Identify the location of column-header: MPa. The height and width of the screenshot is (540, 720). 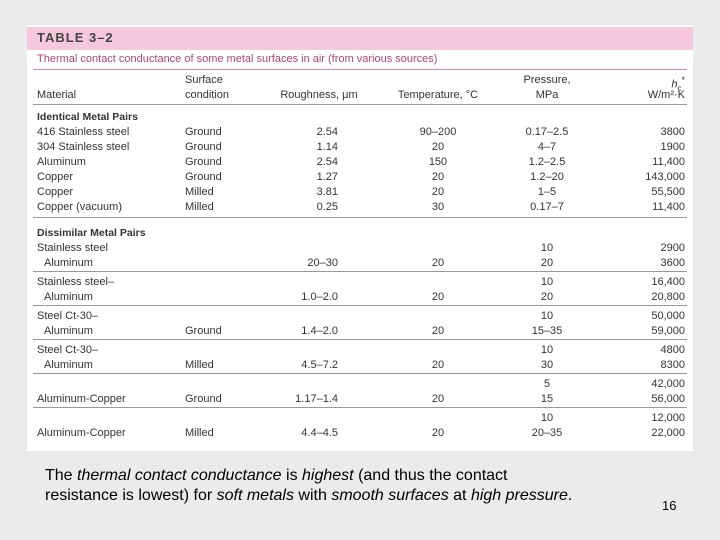
(547, 95).